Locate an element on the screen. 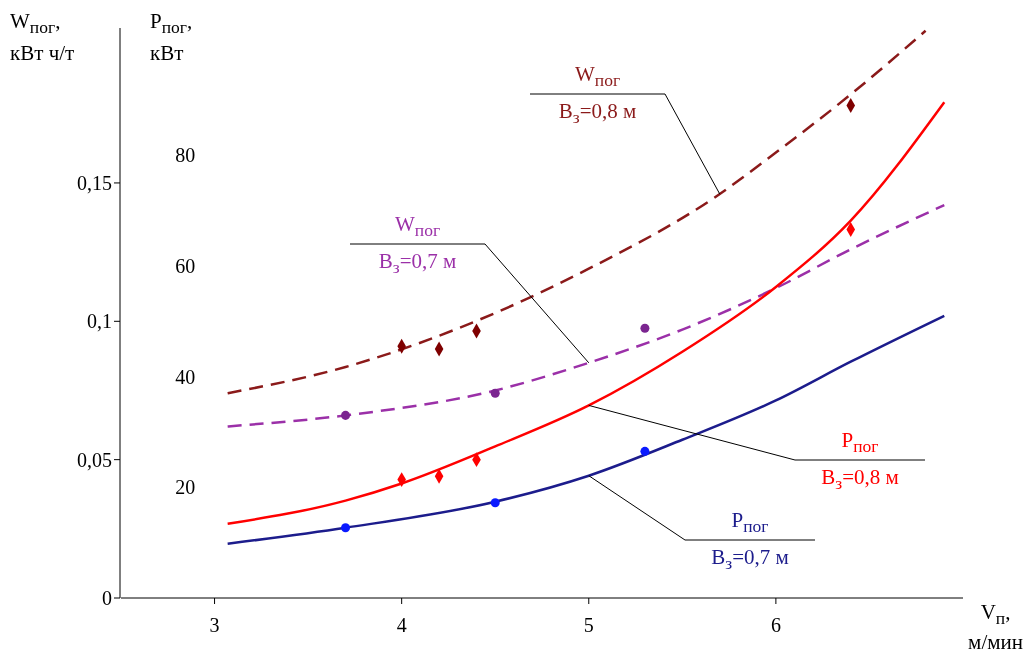  y-tick-label: 40 is located at coordinates (185, 376).